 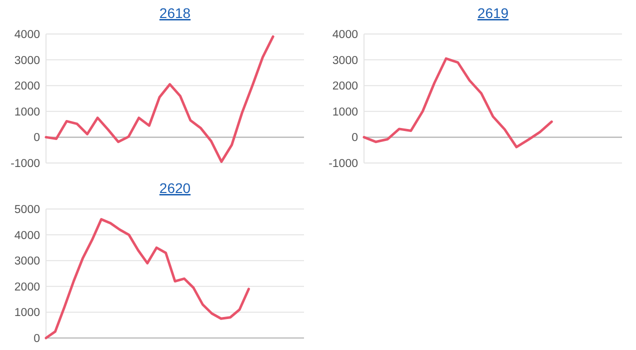 I want to click on y-tick-label: 5000, so click(x=27, y=210).